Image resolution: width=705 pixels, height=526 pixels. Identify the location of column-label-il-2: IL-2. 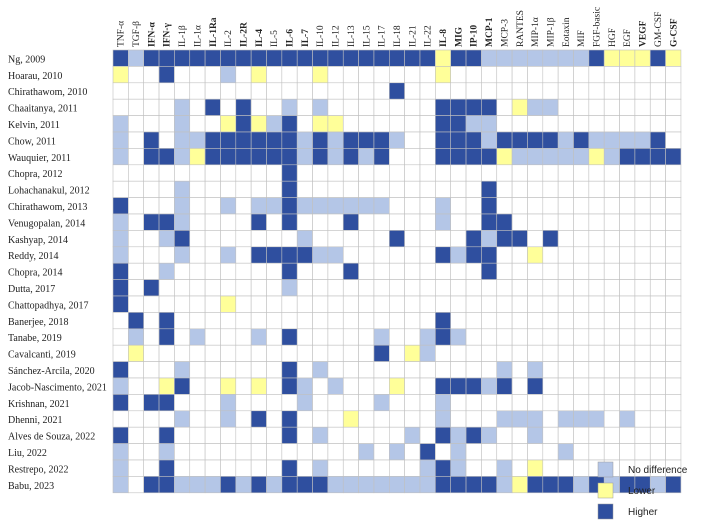
(229, 38).